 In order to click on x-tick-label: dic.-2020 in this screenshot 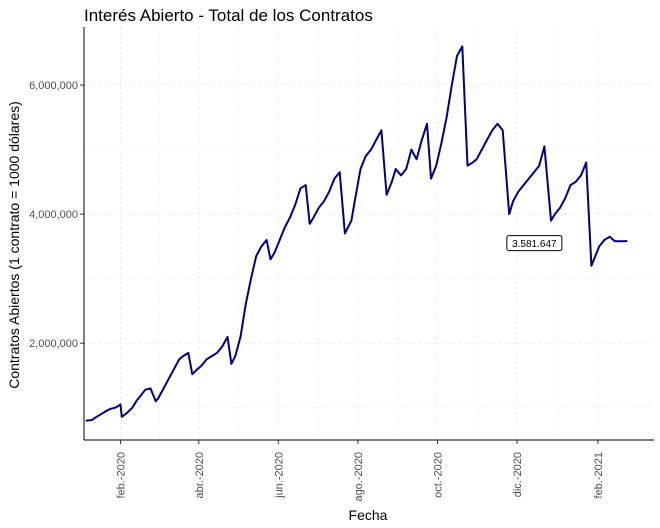, I will do `click(518, 474)`.